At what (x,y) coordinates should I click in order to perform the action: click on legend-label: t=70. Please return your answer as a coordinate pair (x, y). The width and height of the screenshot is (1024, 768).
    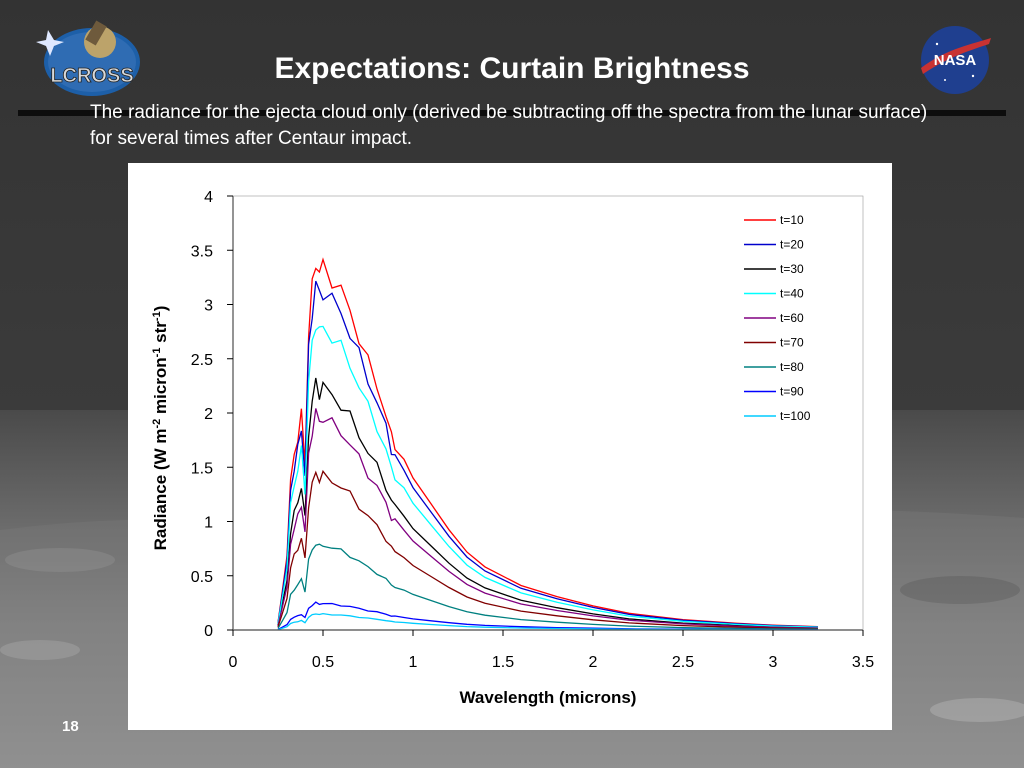
    Looking at the image, I should click on (792, 343).